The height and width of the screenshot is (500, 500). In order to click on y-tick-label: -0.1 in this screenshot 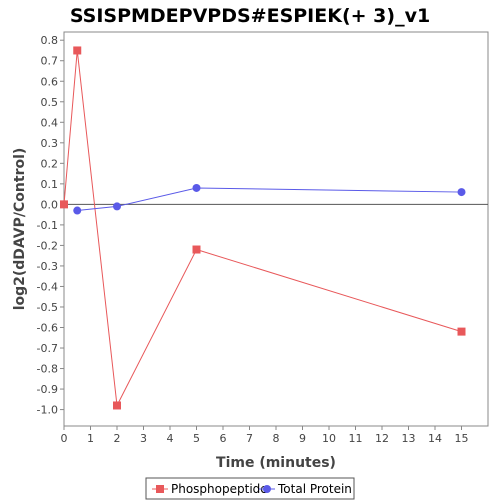, I will do `click(47, 225)`.